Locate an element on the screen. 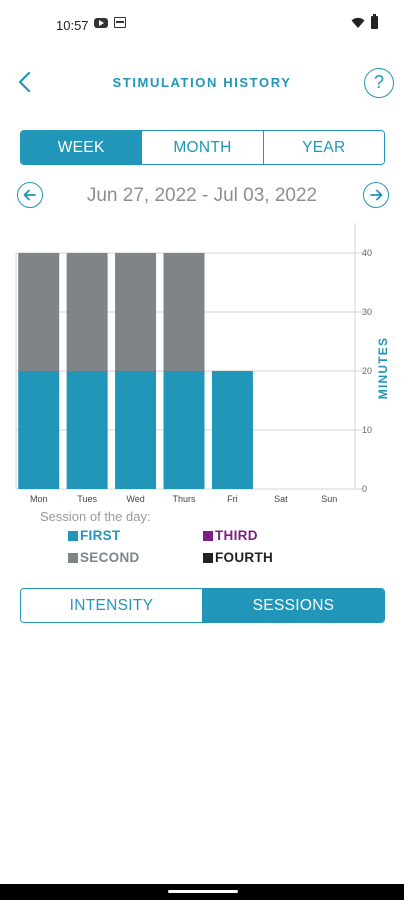 The width and height of the screenshot is (404, 900). status-time: 10:57 is located at coordinates (72, 25).